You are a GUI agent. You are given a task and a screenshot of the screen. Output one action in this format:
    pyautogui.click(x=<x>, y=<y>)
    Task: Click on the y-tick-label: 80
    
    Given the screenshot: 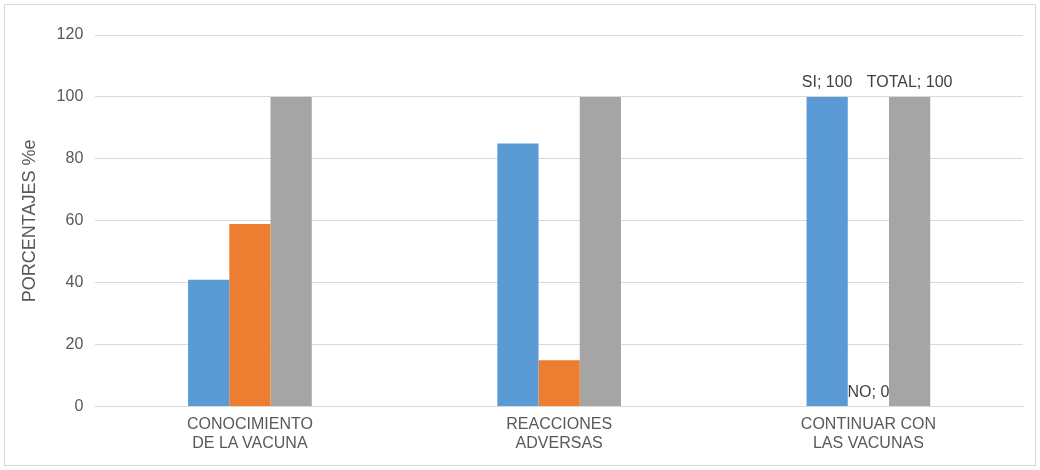 What is the action you would take?
    pyautogui.click(x=74, y=158)
    